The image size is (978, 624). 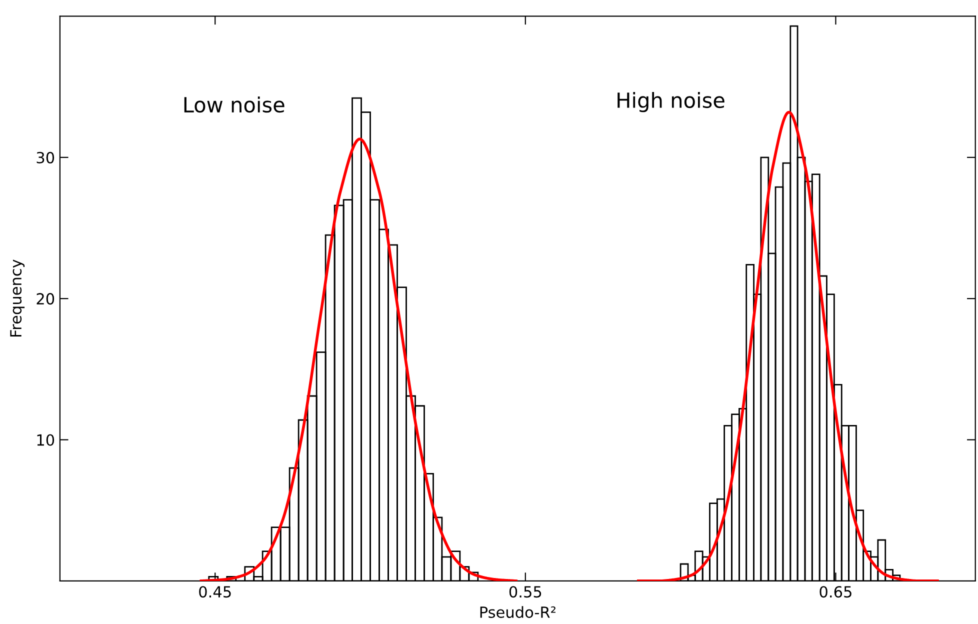 I want to click on y-axis-title: Frequency, so click(x=17, y=298).